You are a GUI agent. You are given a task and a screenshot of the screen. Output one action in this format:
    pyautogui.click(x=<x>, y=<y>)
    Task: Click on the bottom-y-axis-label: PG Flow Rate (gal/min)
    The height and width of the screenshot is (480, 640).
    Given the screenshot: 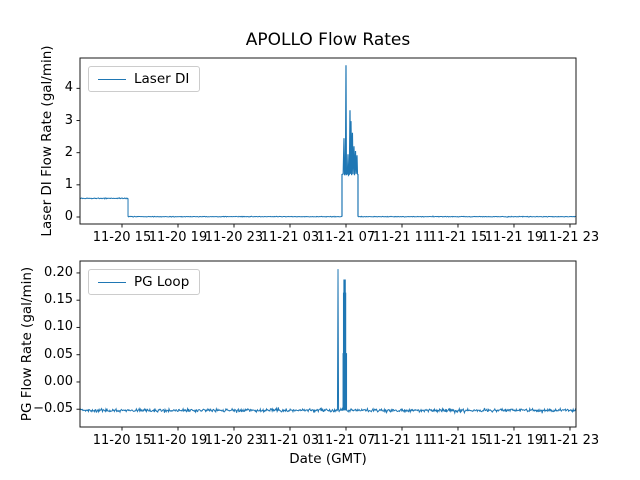 What is the action you would take?
    pyautogui.click(x=27, y=344)
    